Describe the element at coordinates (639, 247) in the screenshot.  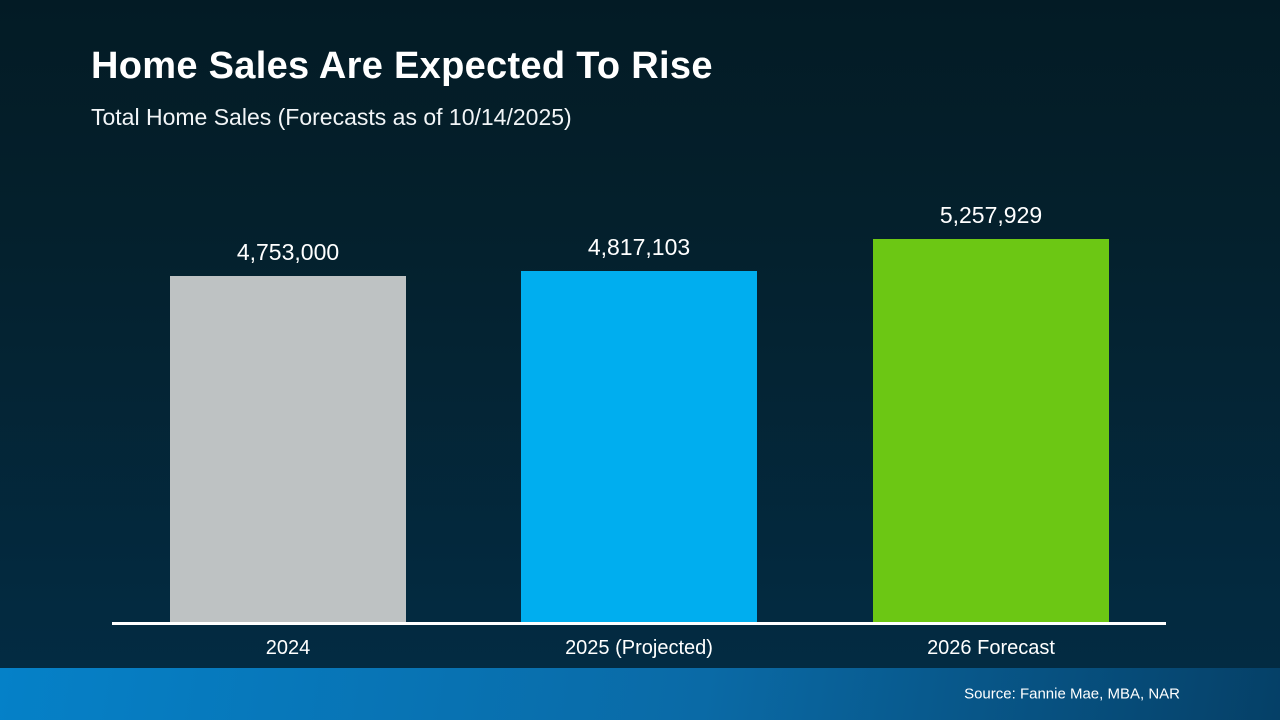
I see `bar-value-label-2025: 4,817,103` at that location.